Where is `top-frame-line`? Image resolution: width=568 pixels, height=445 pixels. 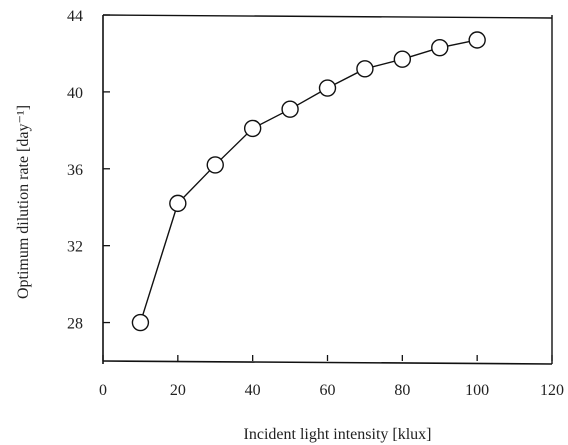
top-frame-line is located at coordinates (327, 16).